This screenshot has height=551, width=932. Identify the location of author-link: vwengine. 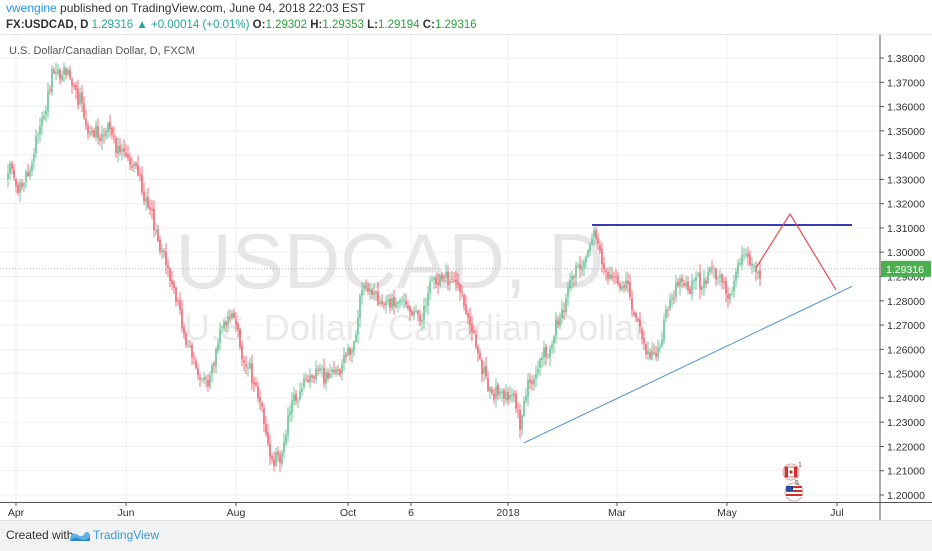
(31, 8).